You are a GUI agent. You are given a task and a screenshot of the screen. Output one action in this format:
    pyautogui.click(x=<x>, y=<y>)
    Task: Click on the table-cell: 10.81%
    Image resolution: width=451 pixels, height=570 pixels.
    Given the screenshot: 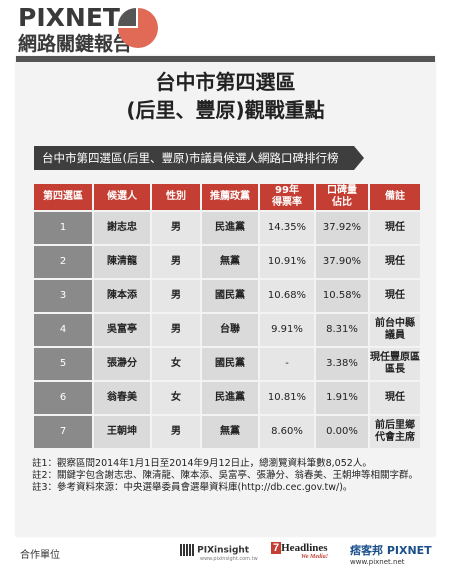 What is the action you would take?
    pyautogui.click(x=286, y=398)
    